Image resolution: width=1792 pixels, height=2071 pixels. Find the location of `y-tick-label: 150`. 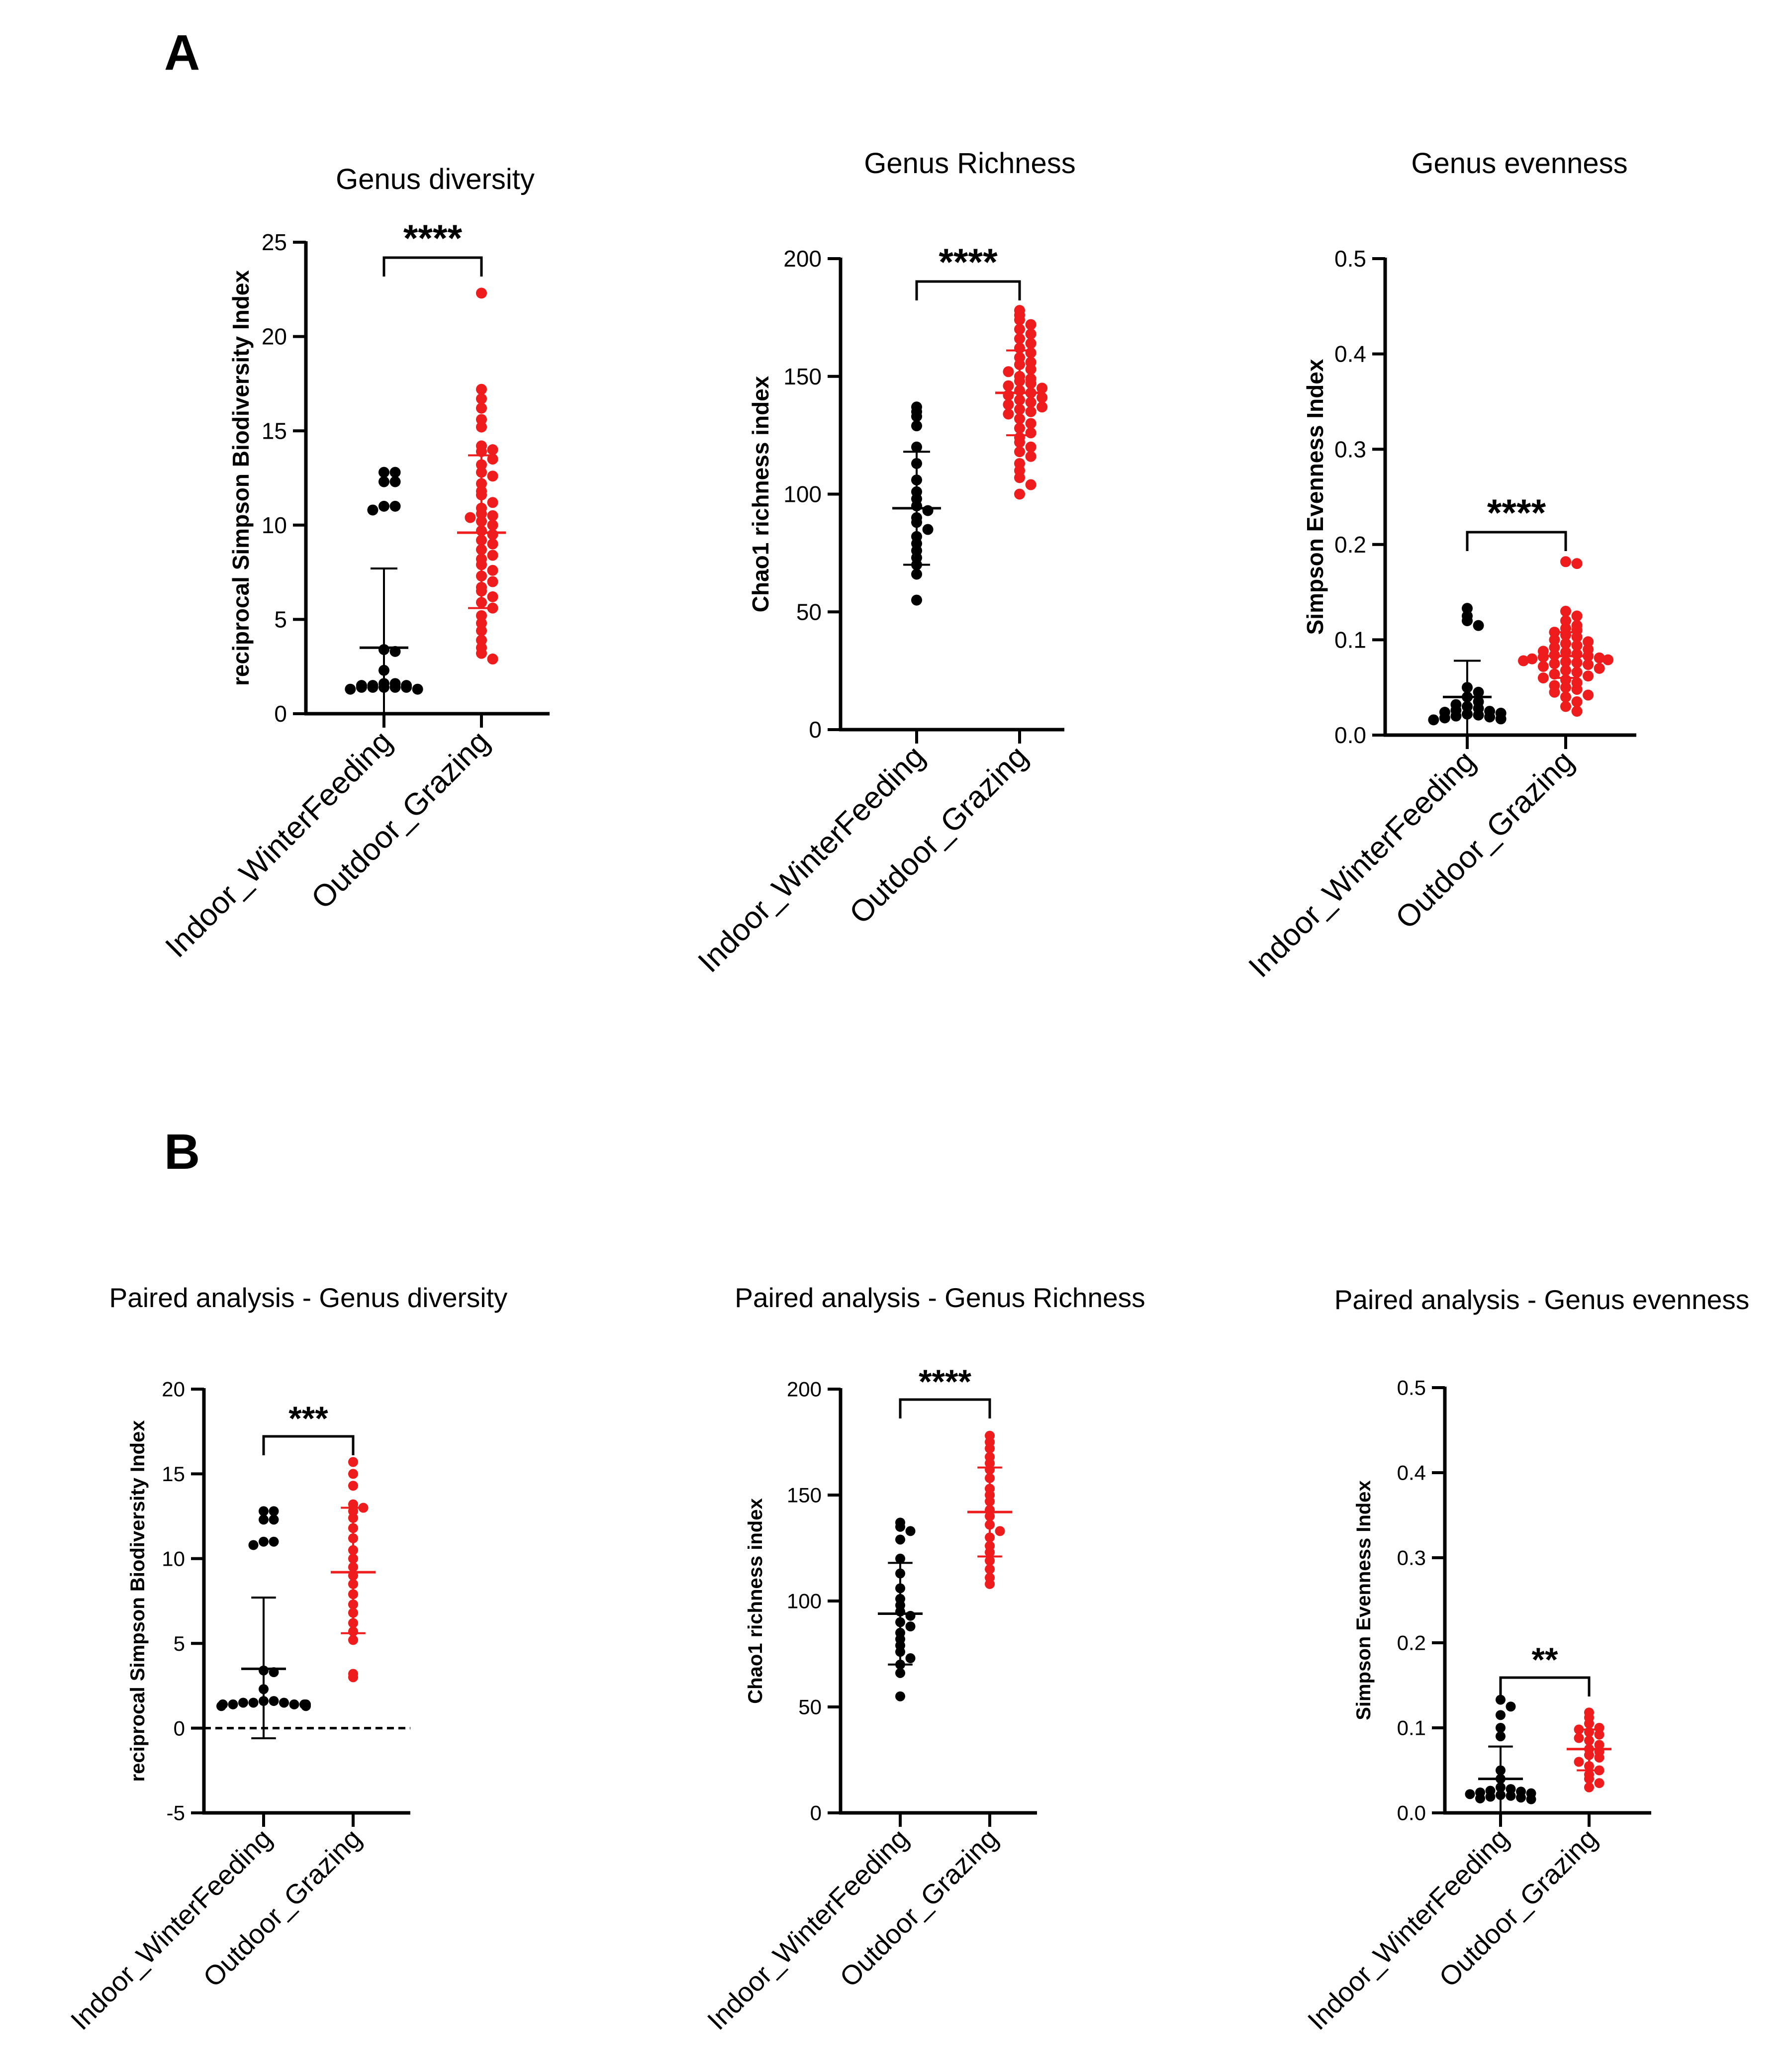

y-tick-label: 150 is located at coordinates (802, 376).